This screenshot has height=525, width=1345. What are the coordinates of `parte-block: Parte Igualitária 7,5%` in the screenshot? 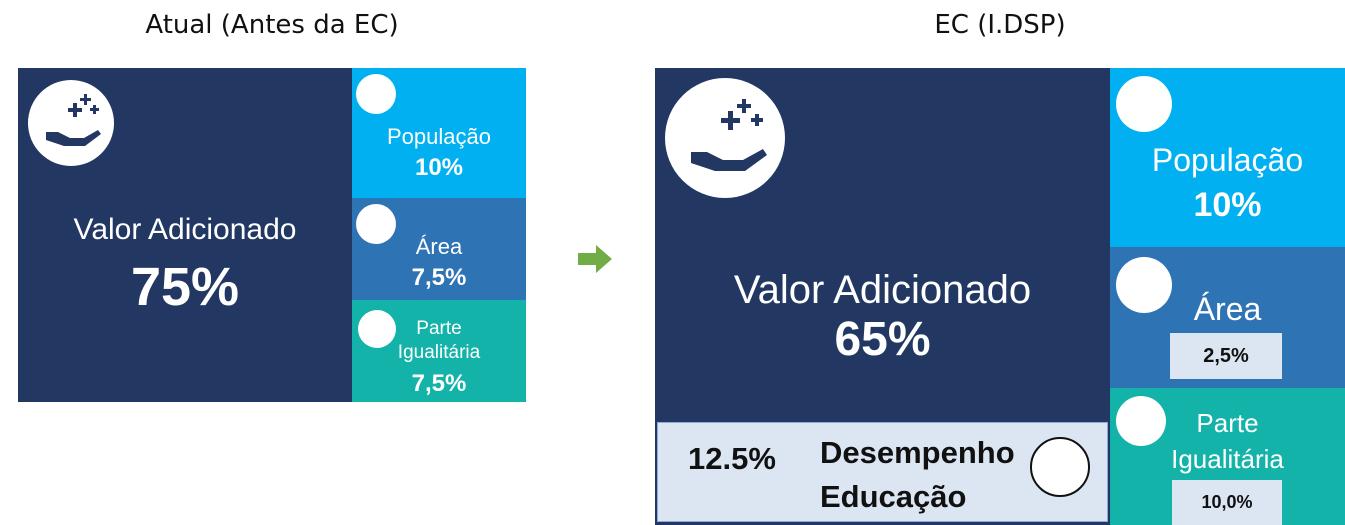 It's located at (439, 351).